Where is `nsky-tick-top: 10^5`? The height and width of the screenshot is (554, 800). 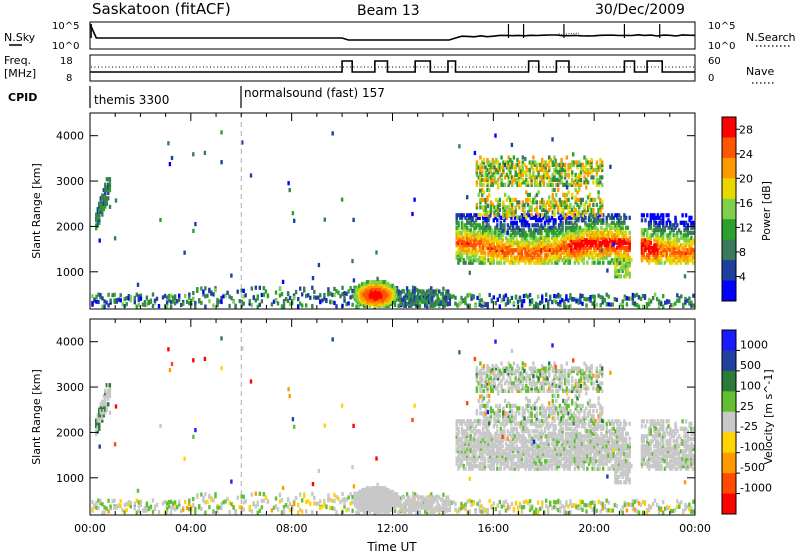 nsky-tick-top: 10^5 is located at coordinates (65, 26).